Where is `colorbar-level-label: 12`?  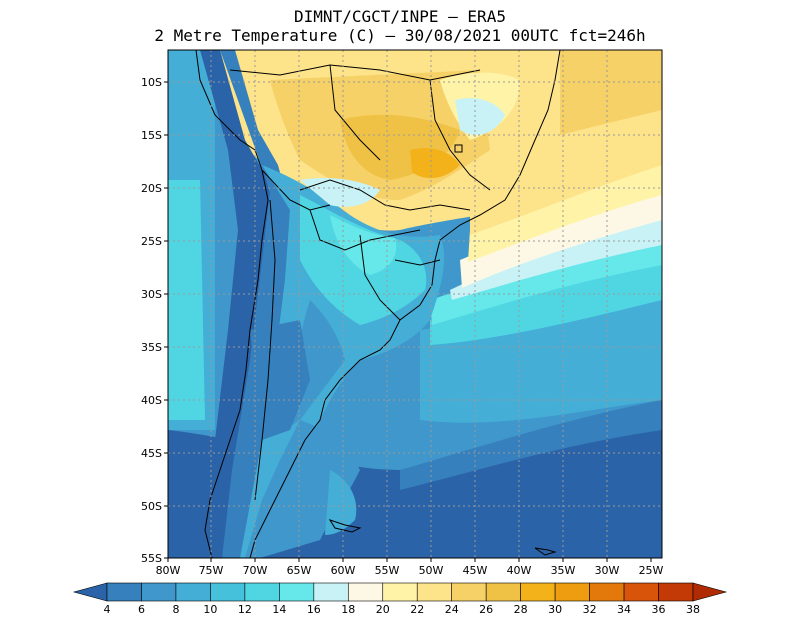 colorbar-level-label: 12 is located at coordinates (245, 609).